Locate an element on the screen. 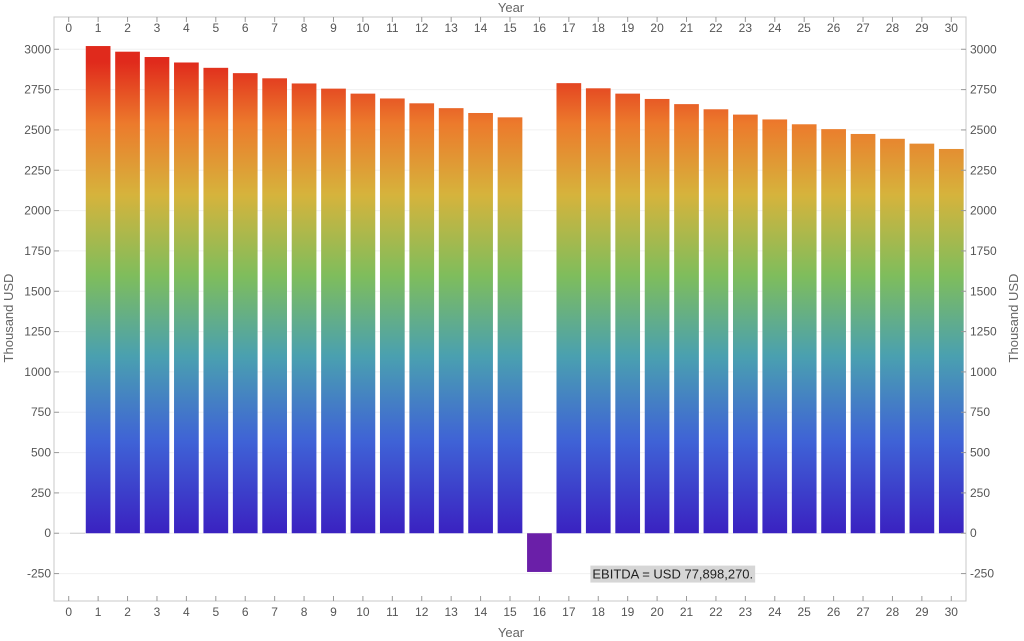  x-tick-label-bottom-0: 0 is located at coordinates (68, 612).